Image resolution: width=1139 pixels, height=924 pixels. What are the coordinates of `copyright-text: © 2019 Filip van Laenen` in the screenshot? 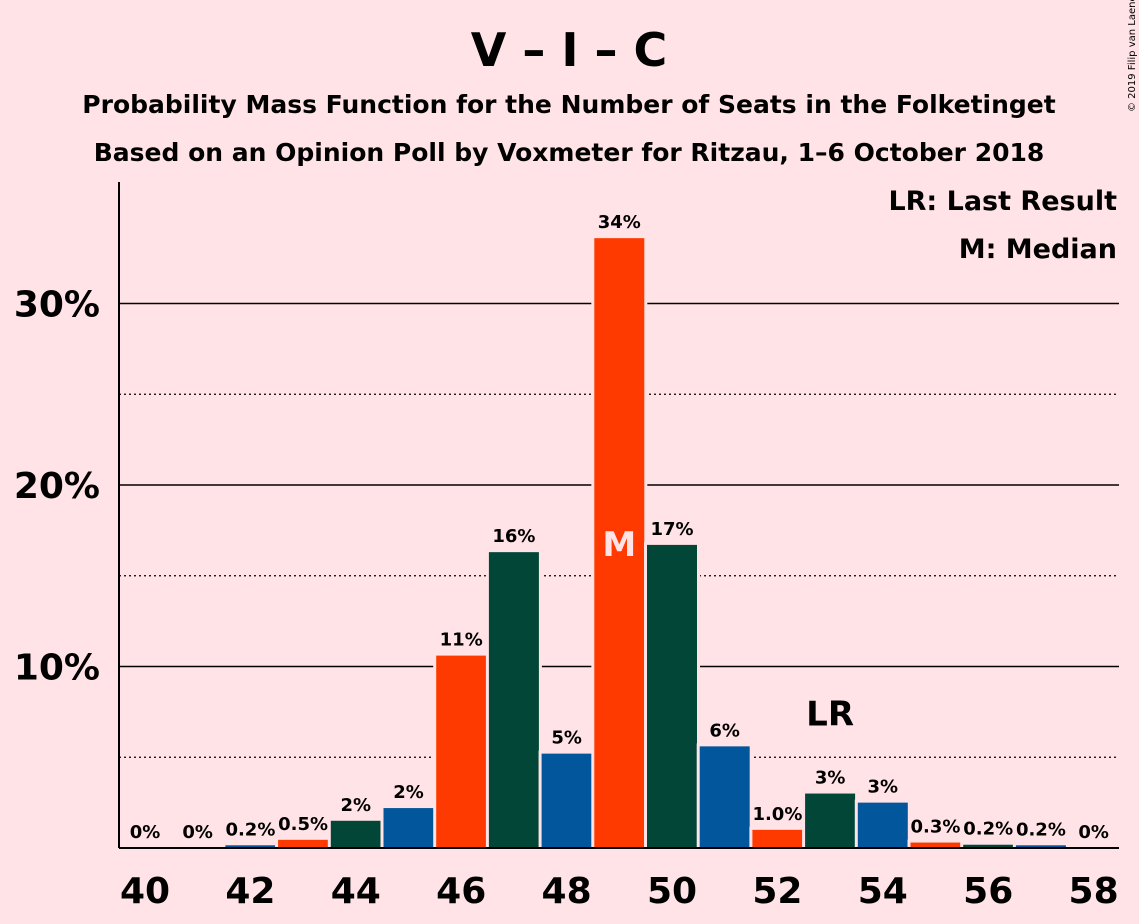 It's located at (1132, 56).